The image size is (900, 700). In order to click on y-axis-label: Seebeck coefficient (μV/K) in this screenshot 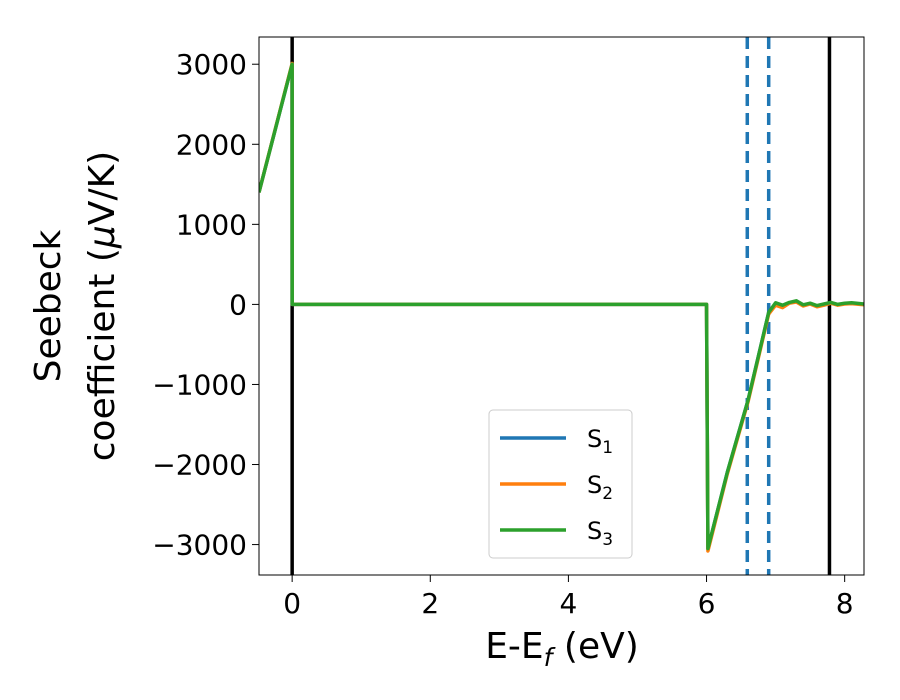, I will do `click(75, 306)`.